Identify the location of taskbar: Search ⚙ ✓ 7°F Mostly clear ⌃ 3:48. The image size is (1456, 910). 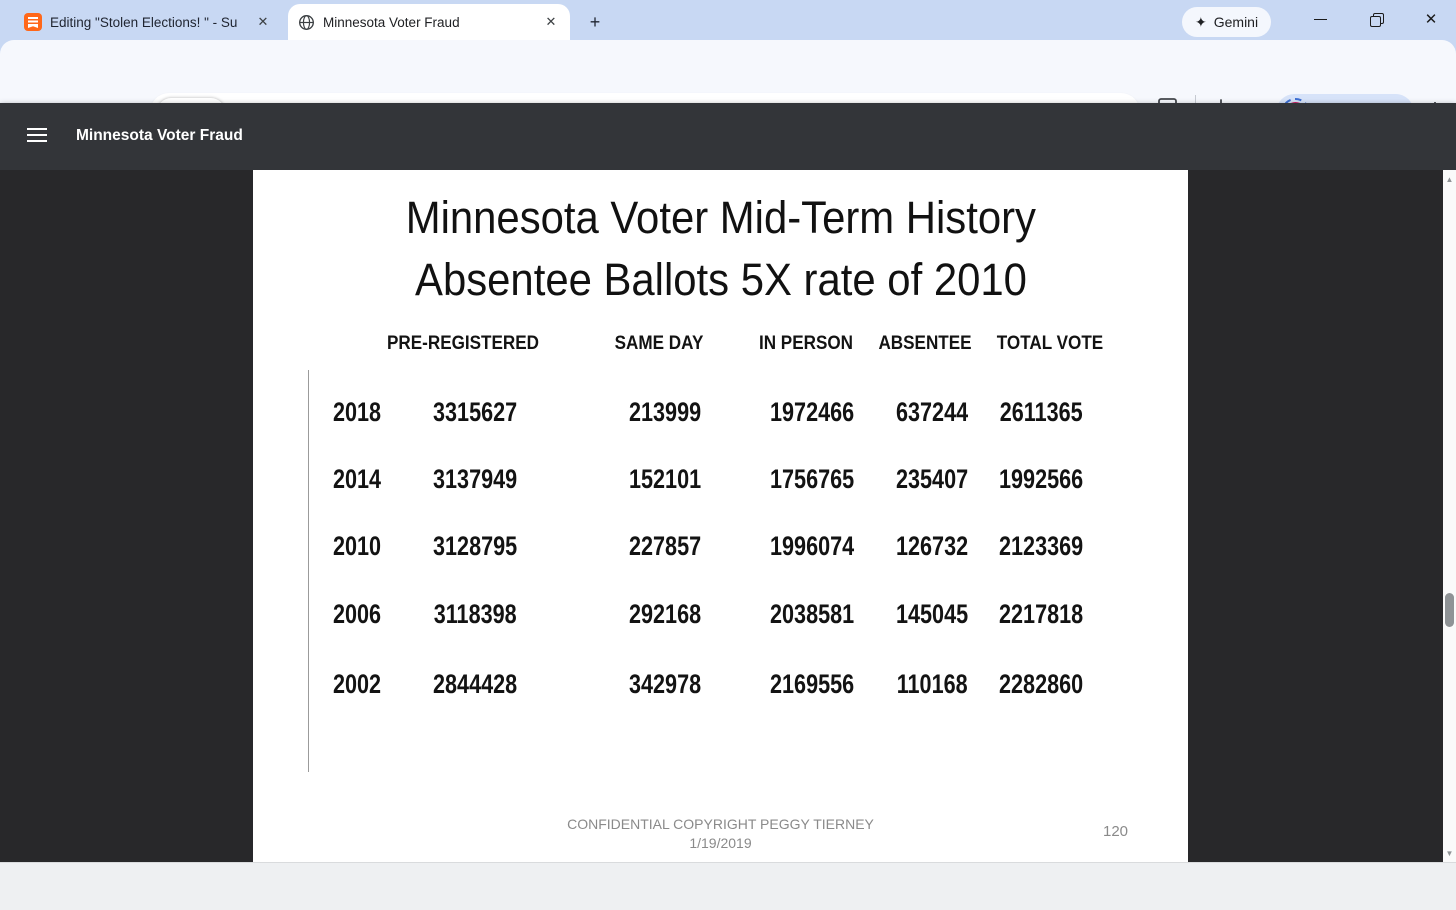
(728, 886).